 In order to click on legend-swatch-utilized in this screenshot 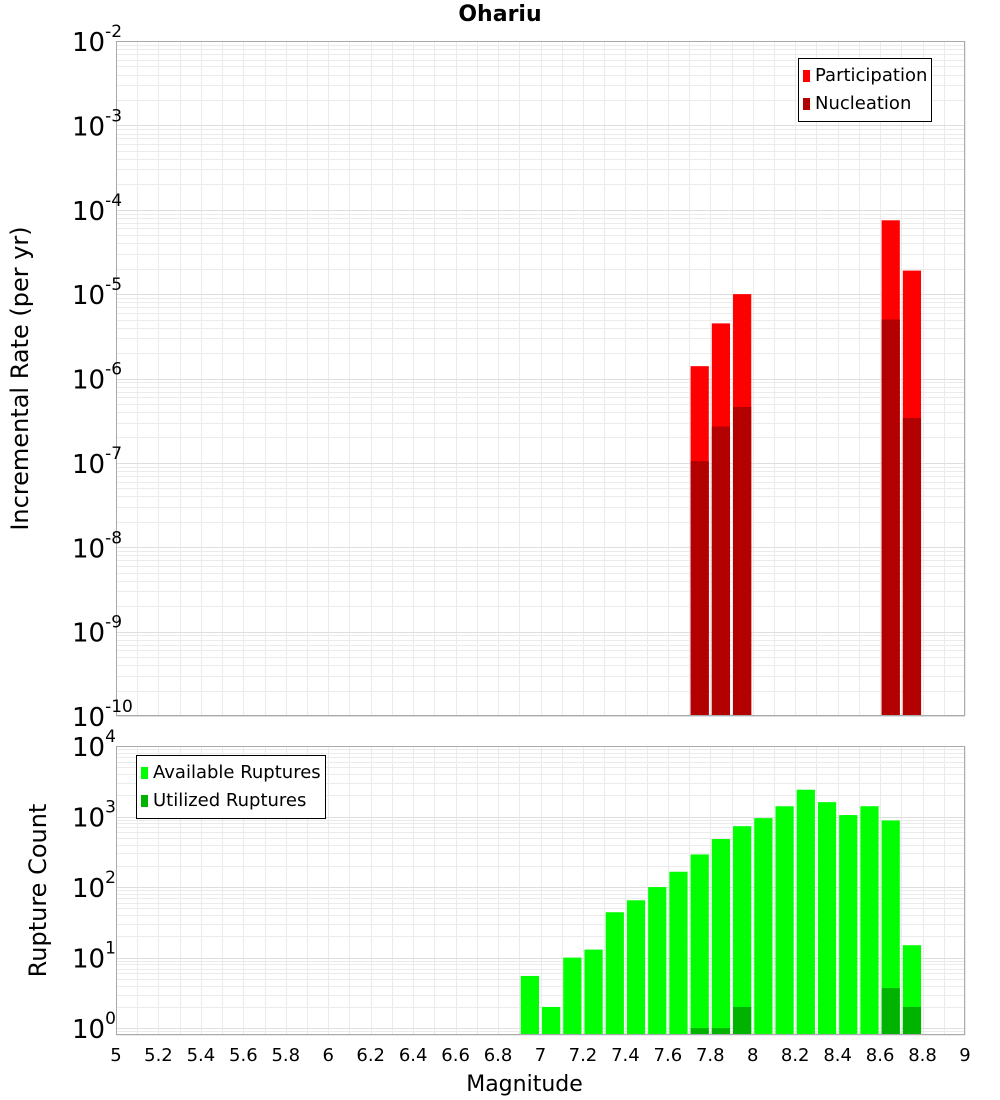, I will do `click(144, 801)`.